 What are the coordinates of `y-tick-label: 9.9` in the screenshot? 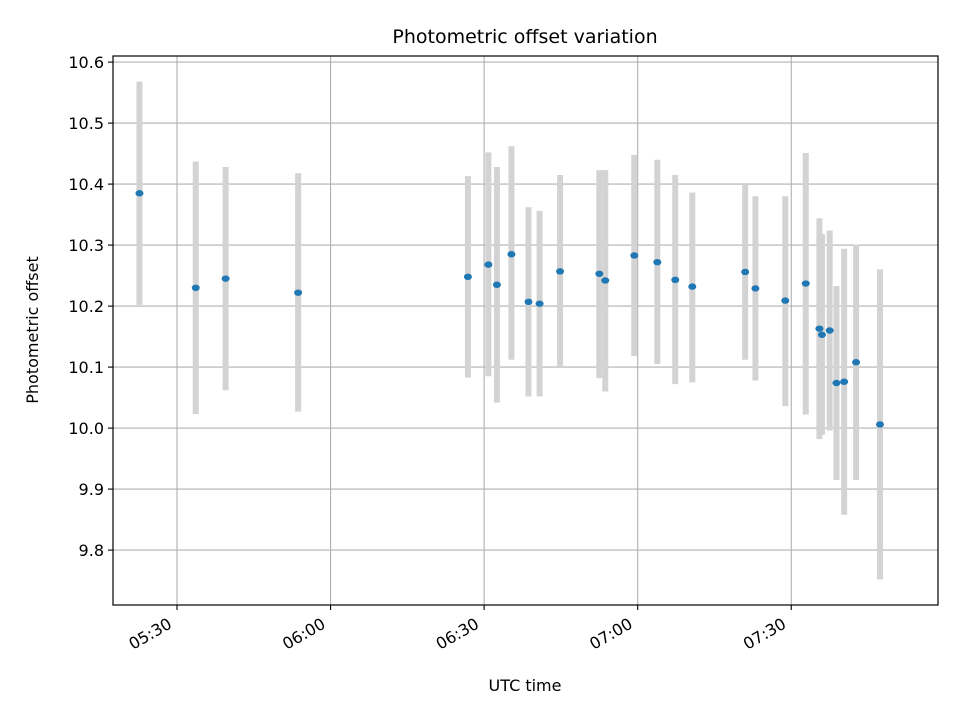 It's located at (91, 489).